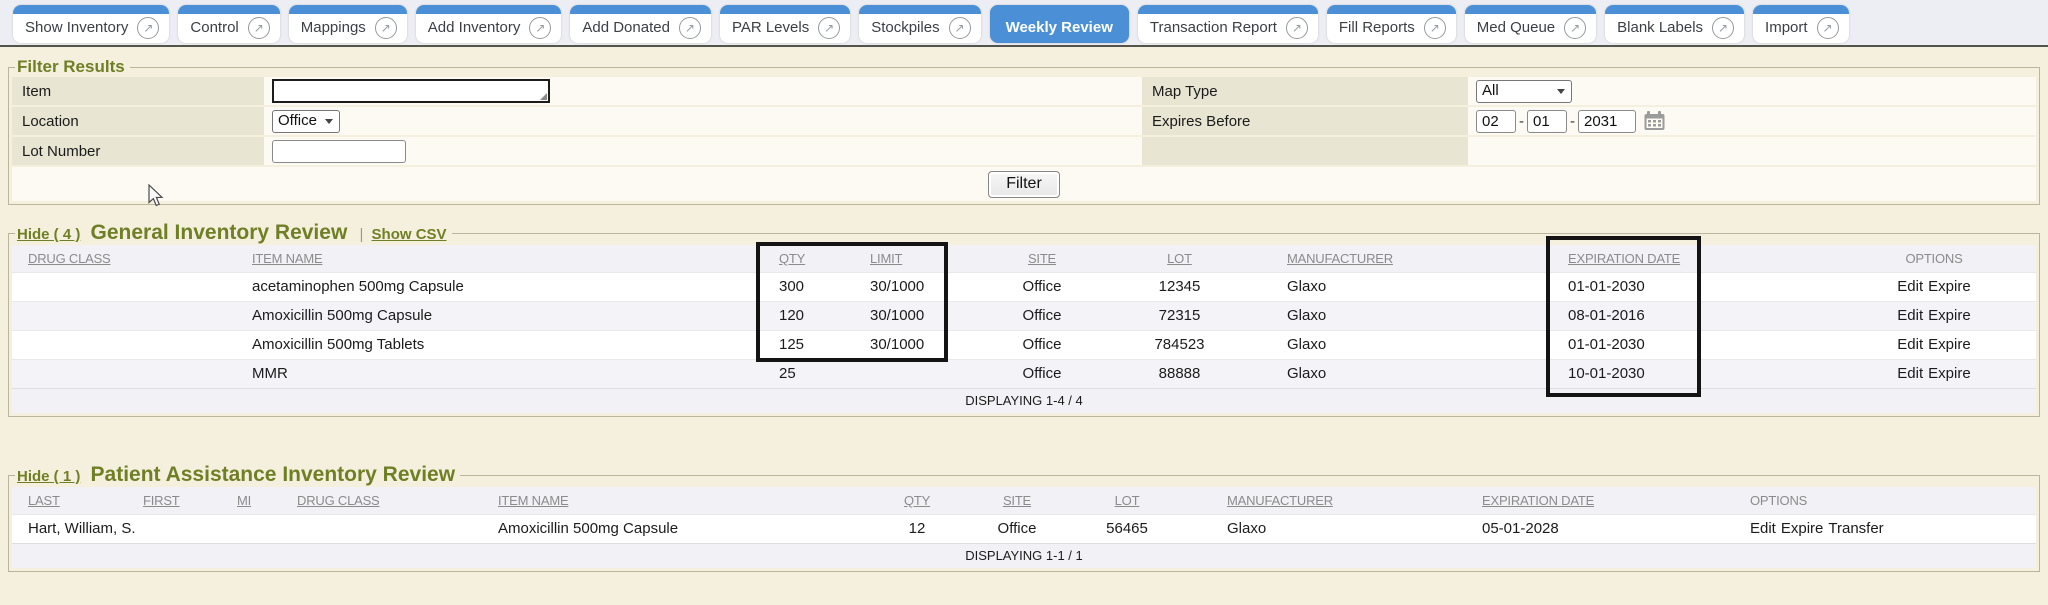 This screenshot has width=2048, height=605. I want to click on tab-med-queue: Med Queue ↗, so click(1530, 24).